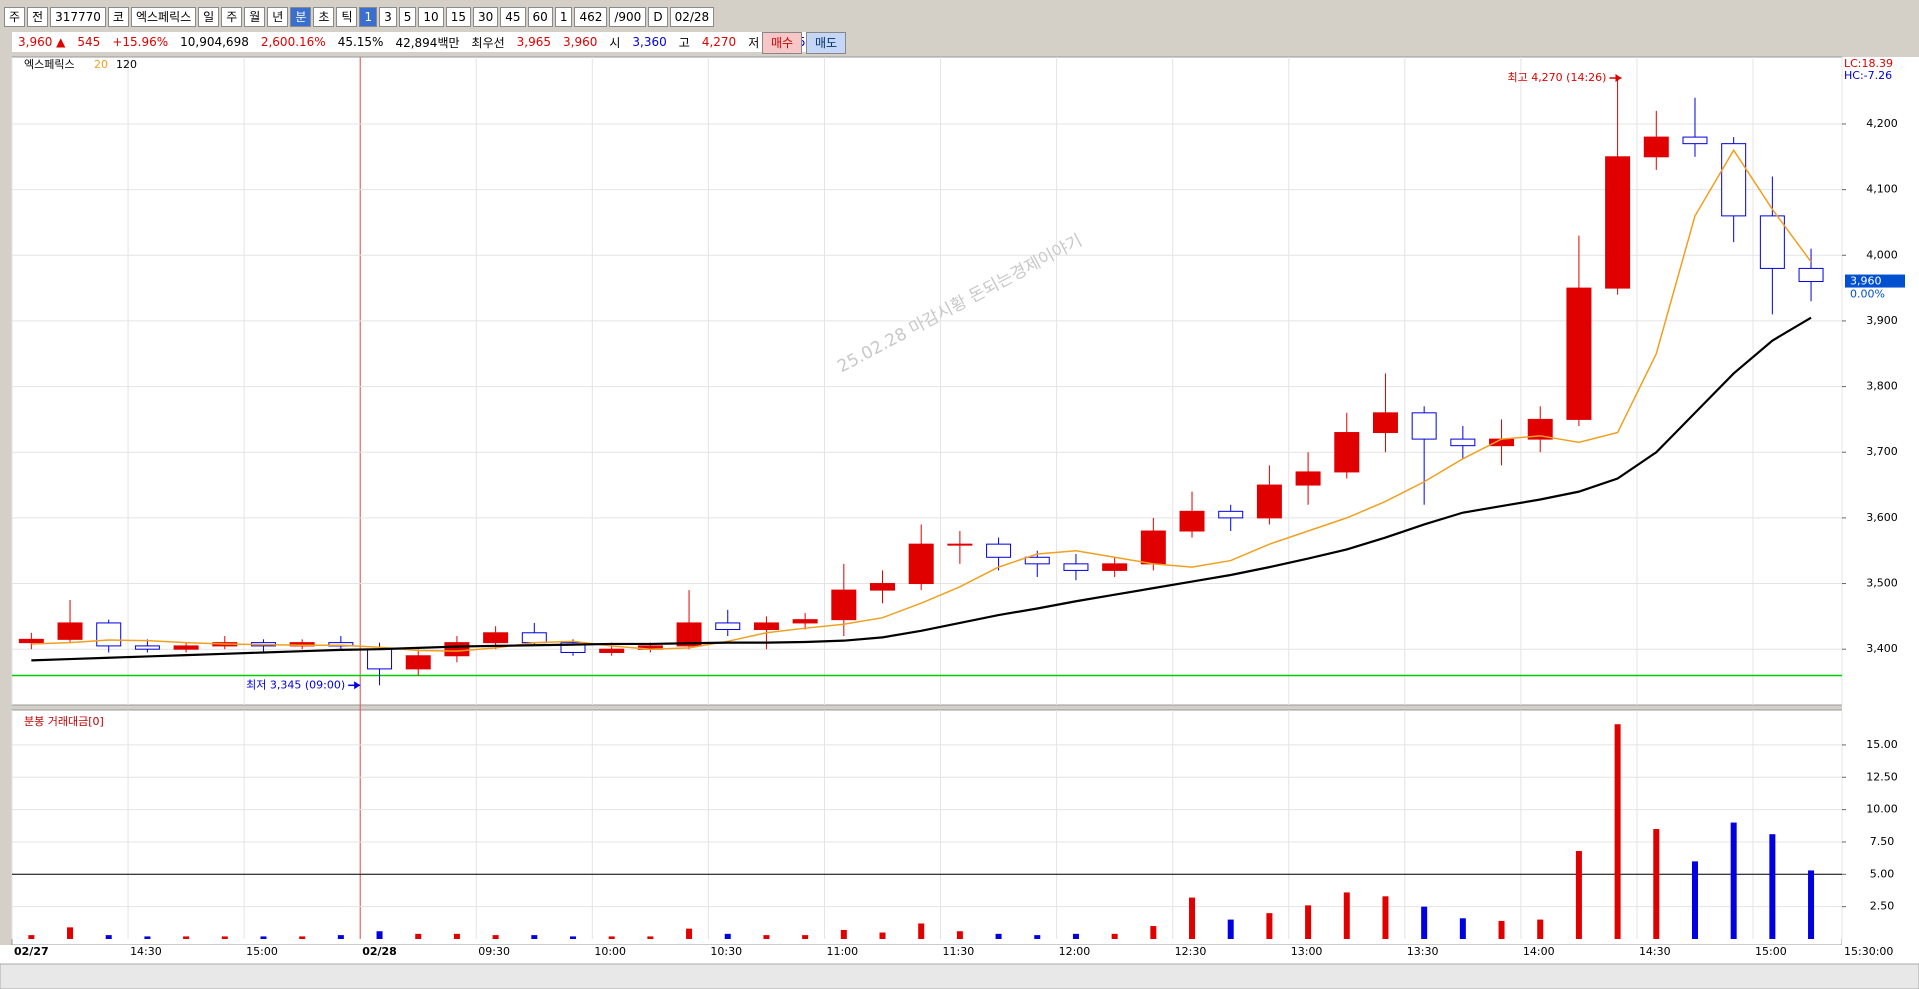 This screenshot has width=1919, height=989. What do you see at coordinates (255, 17) in the screenshot?
I see `toolbar-item: 월` at bounding box center [255, 17].